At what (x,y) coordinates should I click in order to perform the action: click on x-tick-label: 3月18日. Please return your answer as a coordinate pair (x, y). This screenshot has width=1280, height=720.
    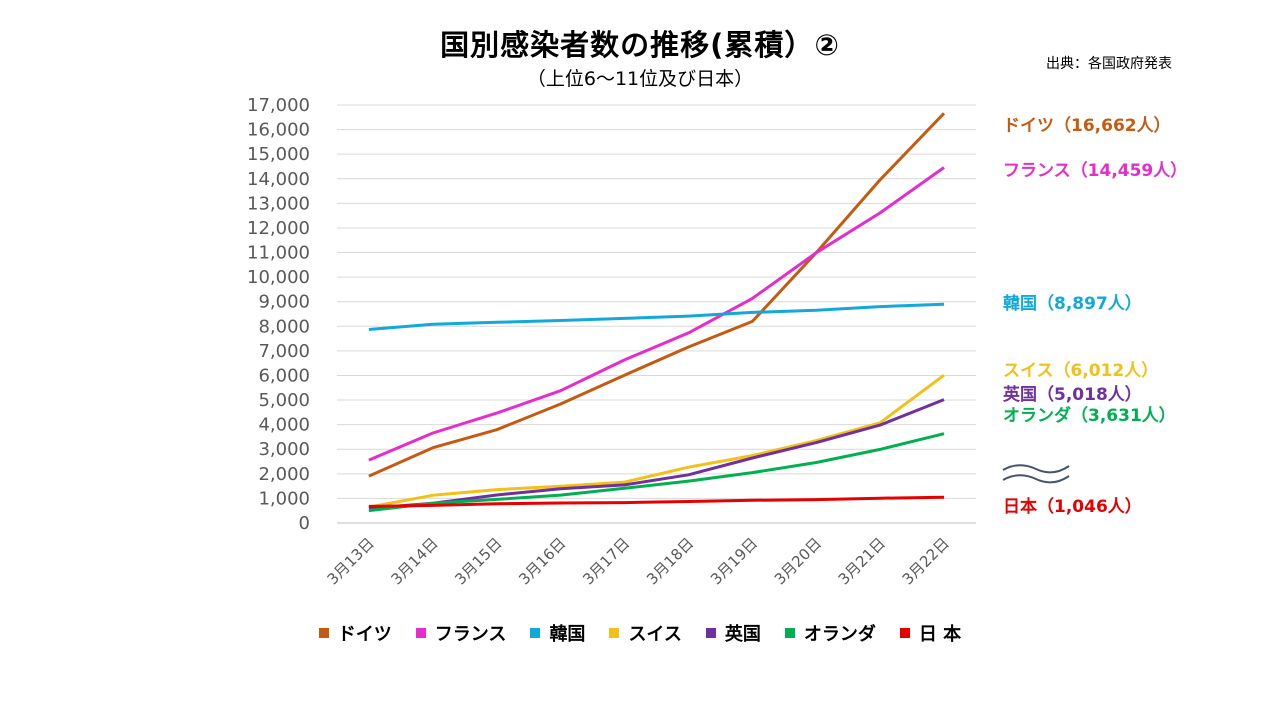
    Looking at the image, I should click on (670, 561).